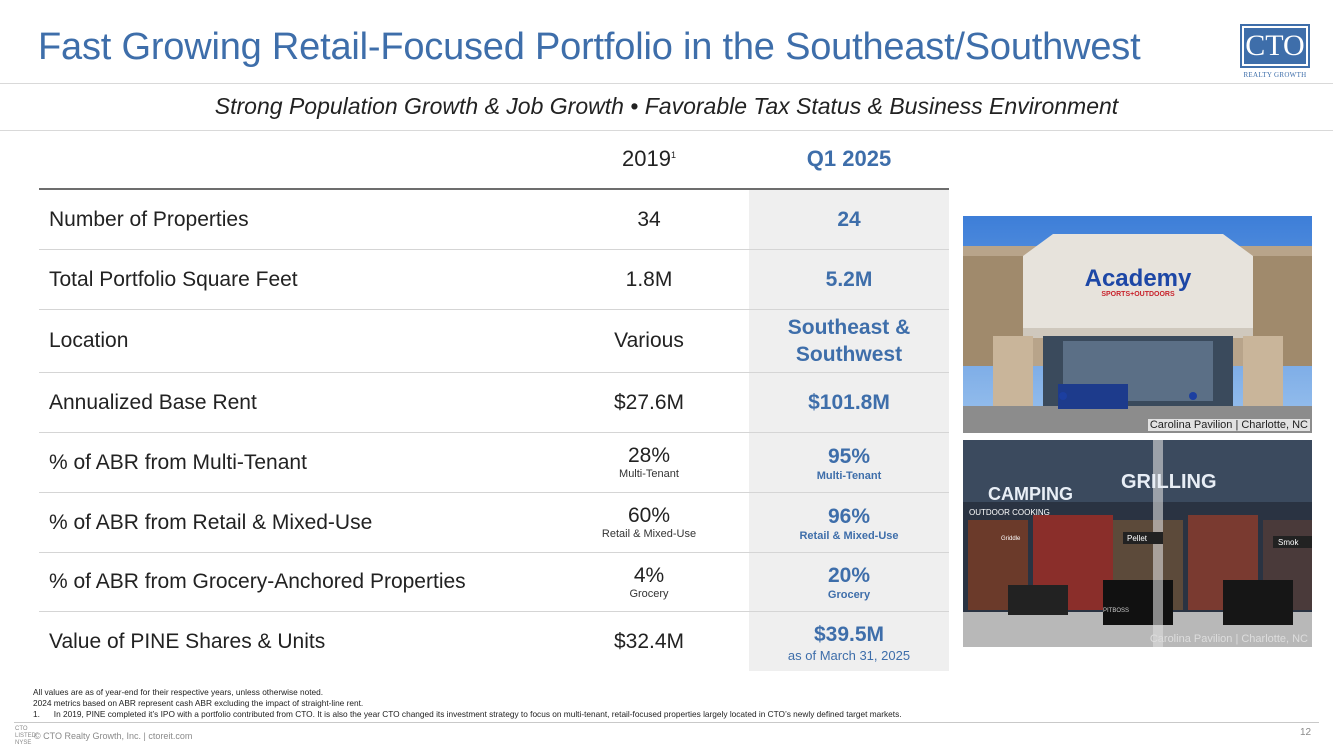  What do you see at coordinates (649, 158) in the screenshot?
I see `column-header-2019: 20191` at bounding box center [649, 158].